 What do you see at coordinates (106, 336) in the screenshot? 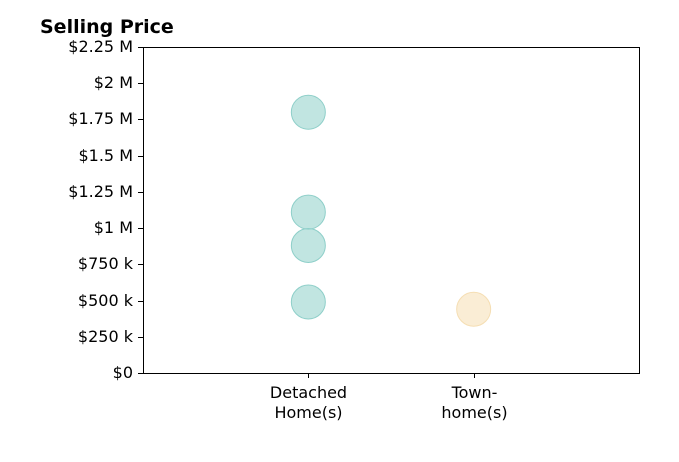
I see `y-tick-label: $250 k` at bounding box center [106, 336].